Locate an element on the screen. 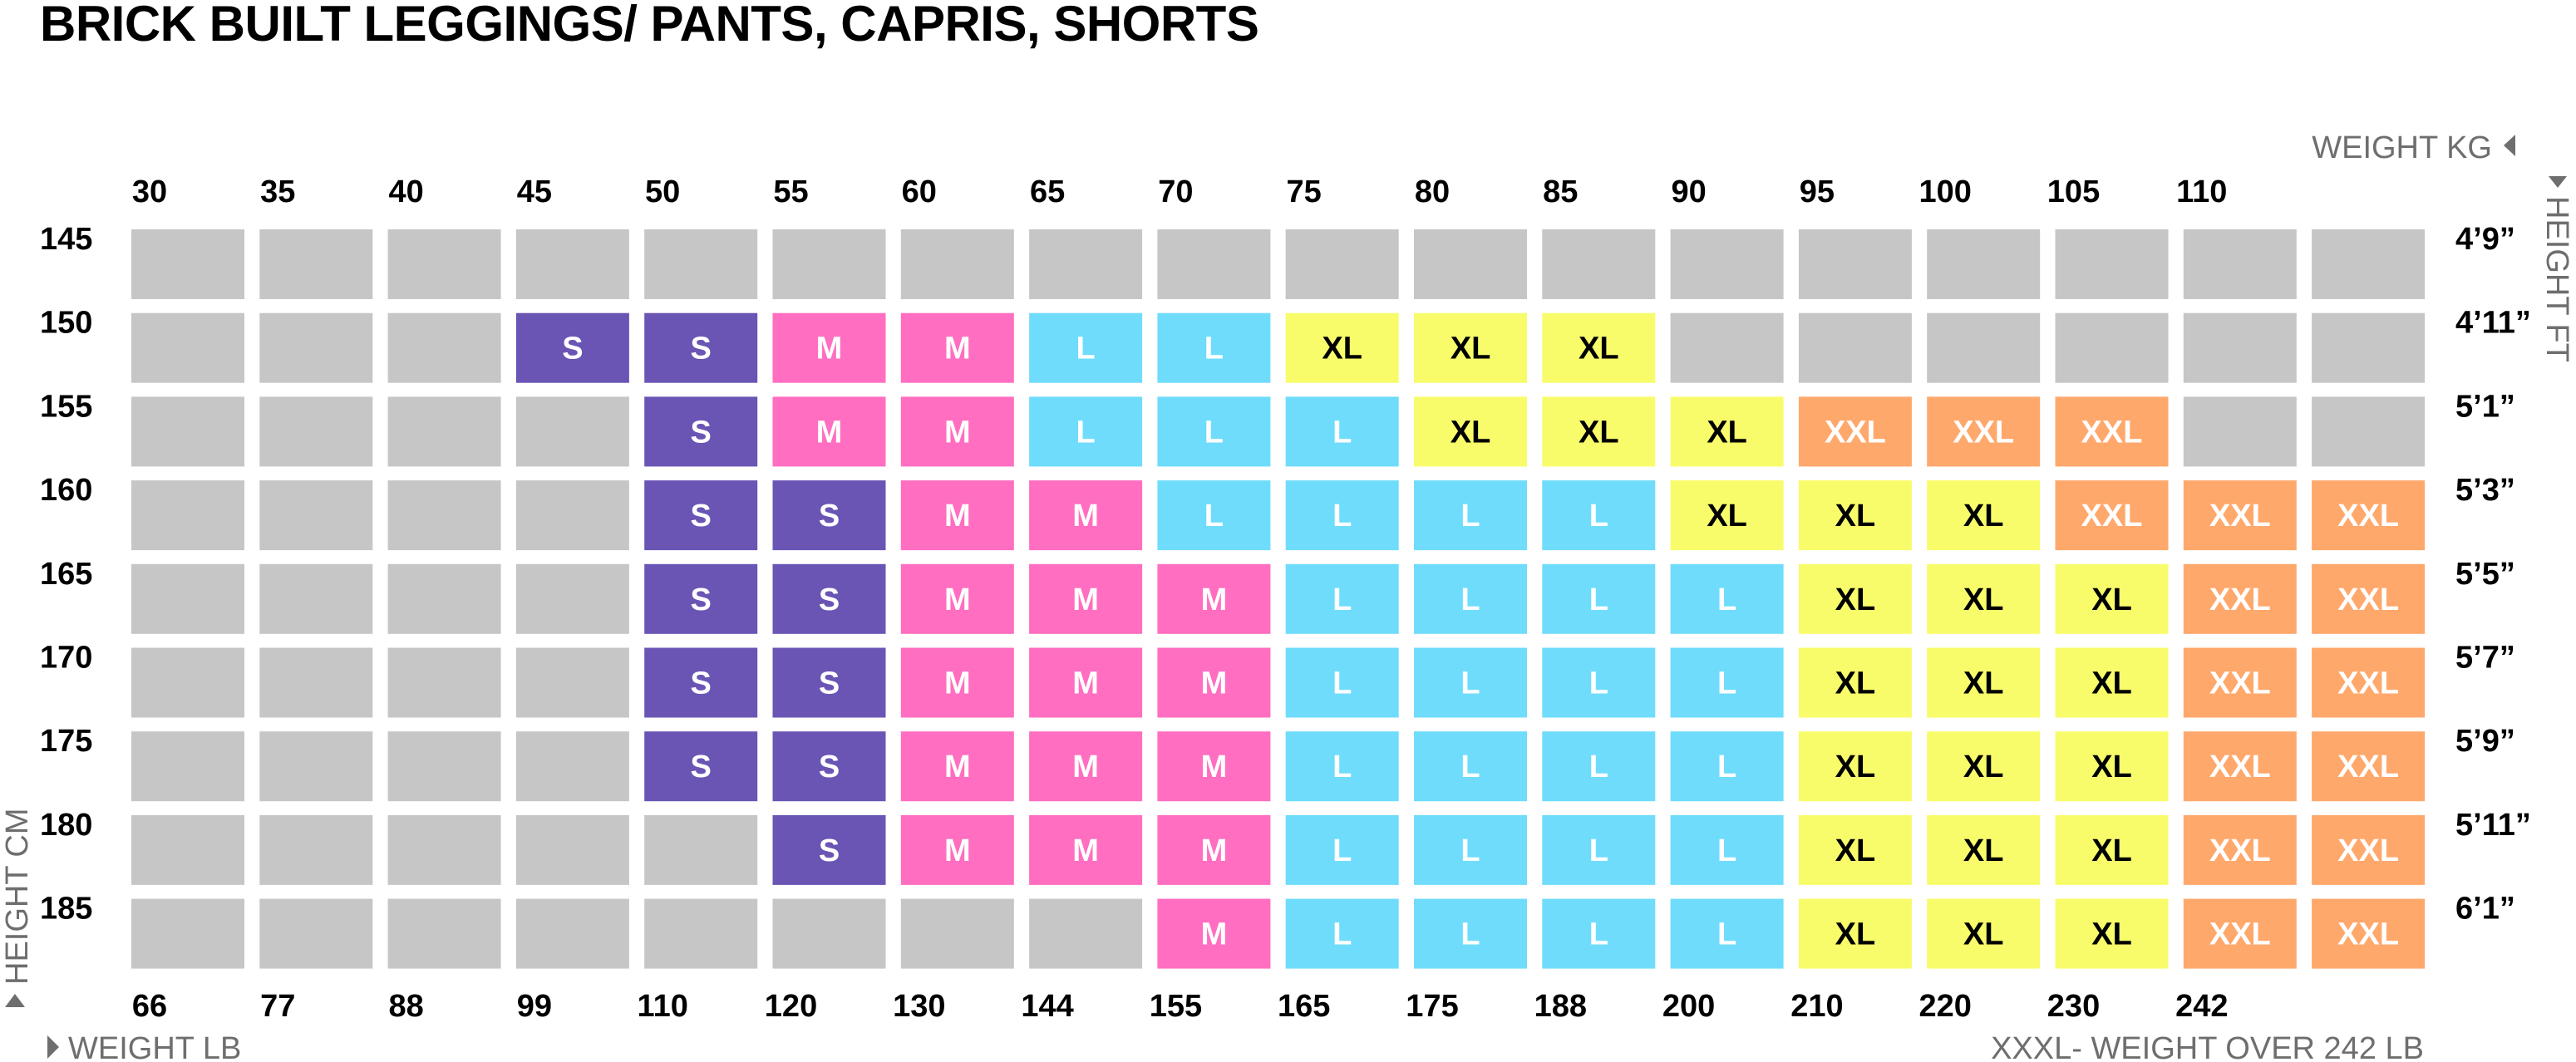 The height and width of the screenshot is (1062, 2576). height-ft-tick: 4’9” is located at coordinates (2485, 239).